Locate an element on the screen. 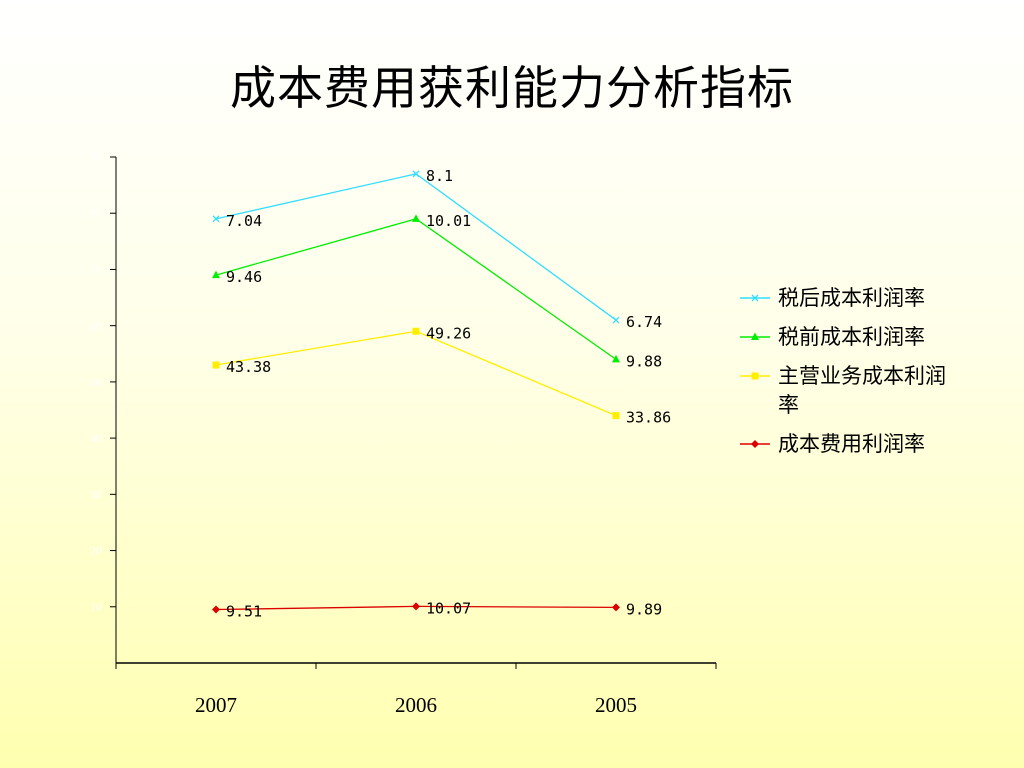  data-label: 9.89 is located at coordinates (644, 609).